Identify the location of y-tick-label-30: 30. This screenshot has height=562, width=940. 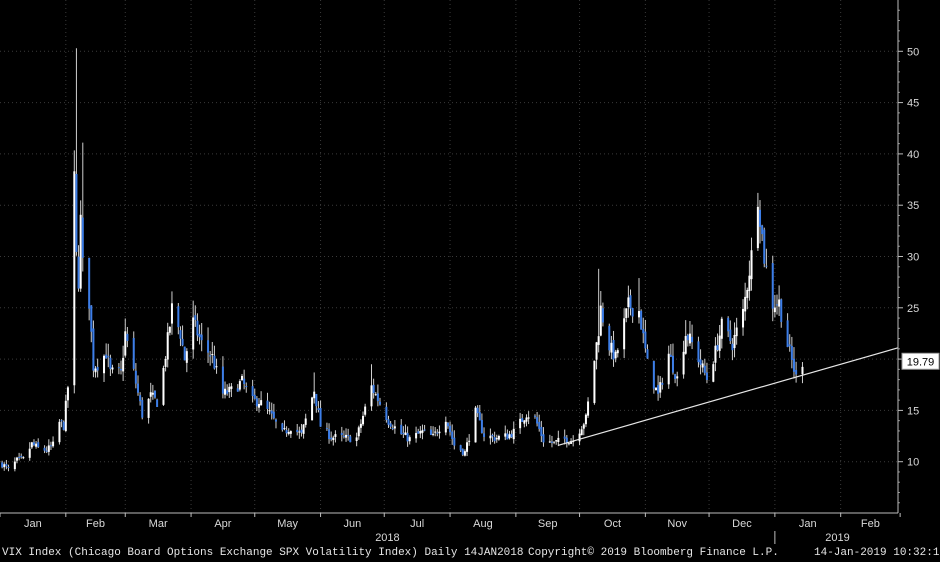
(913, 258).